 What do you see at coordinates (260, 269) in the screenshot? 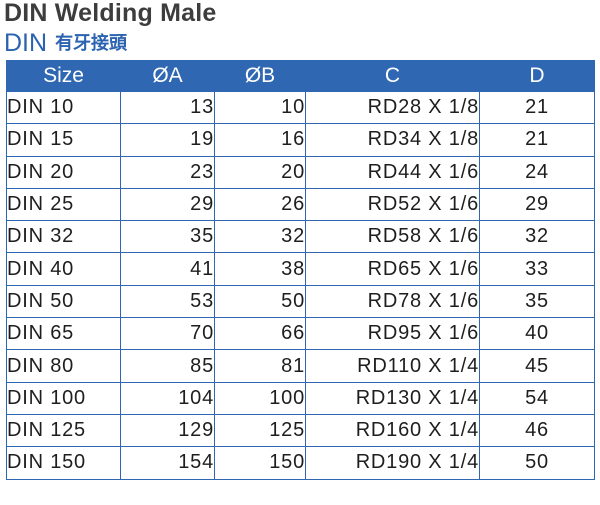
I see `diameter-b-cell: 38` at bounding box center [260, 269].